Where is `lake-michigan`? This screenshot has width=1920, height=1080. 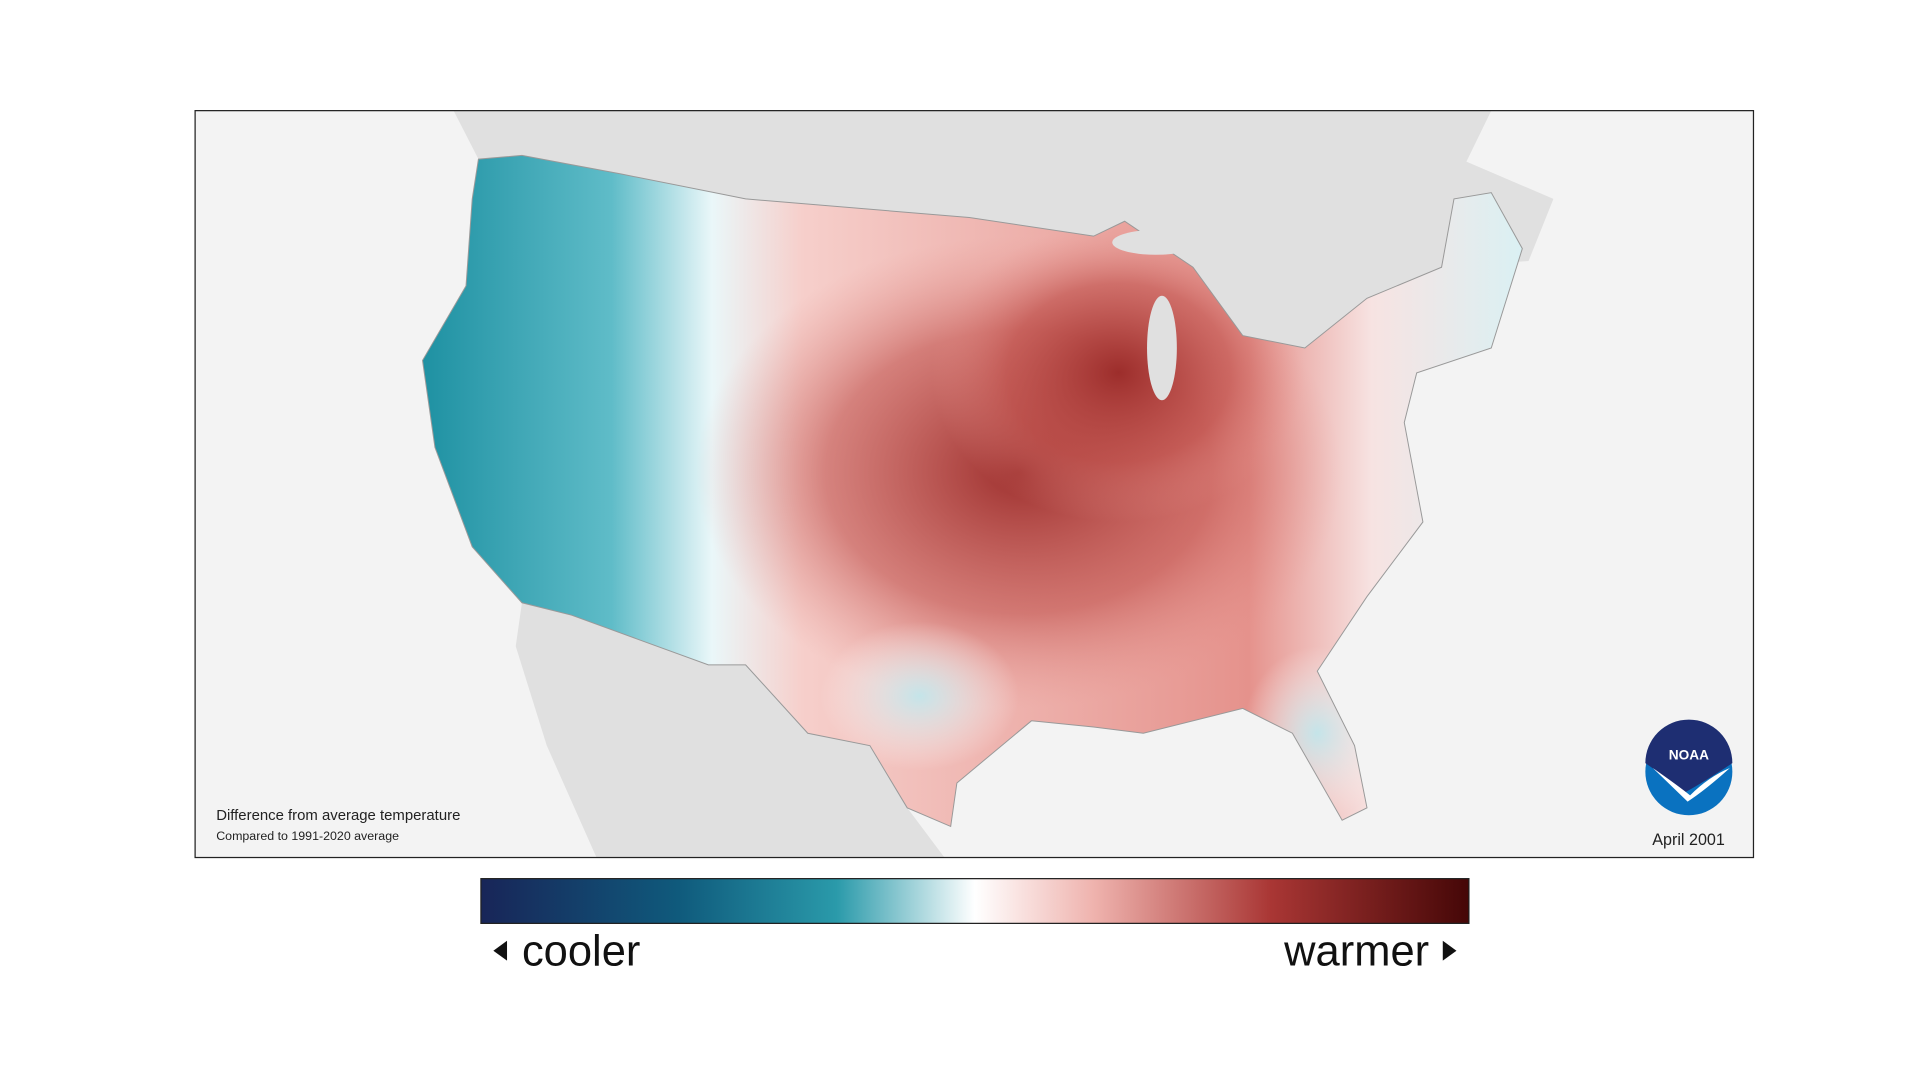
lake-michigan is located at coordinates (1162, 348).